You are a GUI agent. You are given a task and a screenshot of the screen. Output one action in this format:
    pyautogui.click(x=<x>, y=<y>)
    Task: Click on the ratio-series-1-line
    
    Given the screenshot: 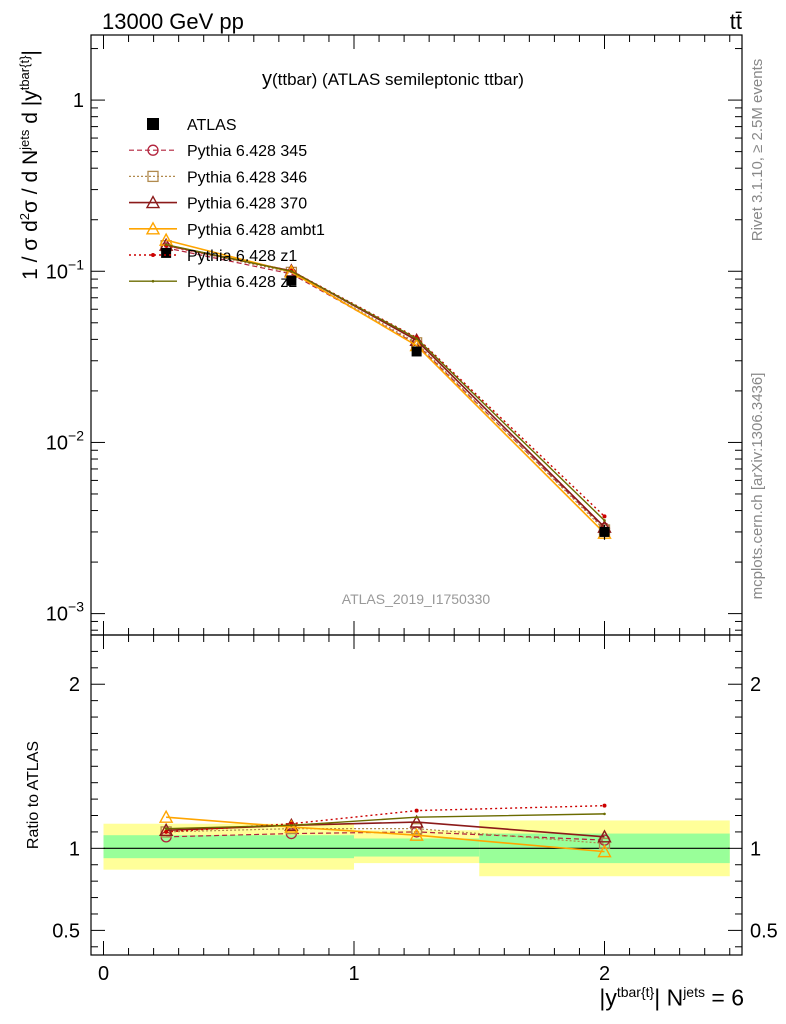 What is the action you would take?
    pyautogui.click(x=385, y=836)
    